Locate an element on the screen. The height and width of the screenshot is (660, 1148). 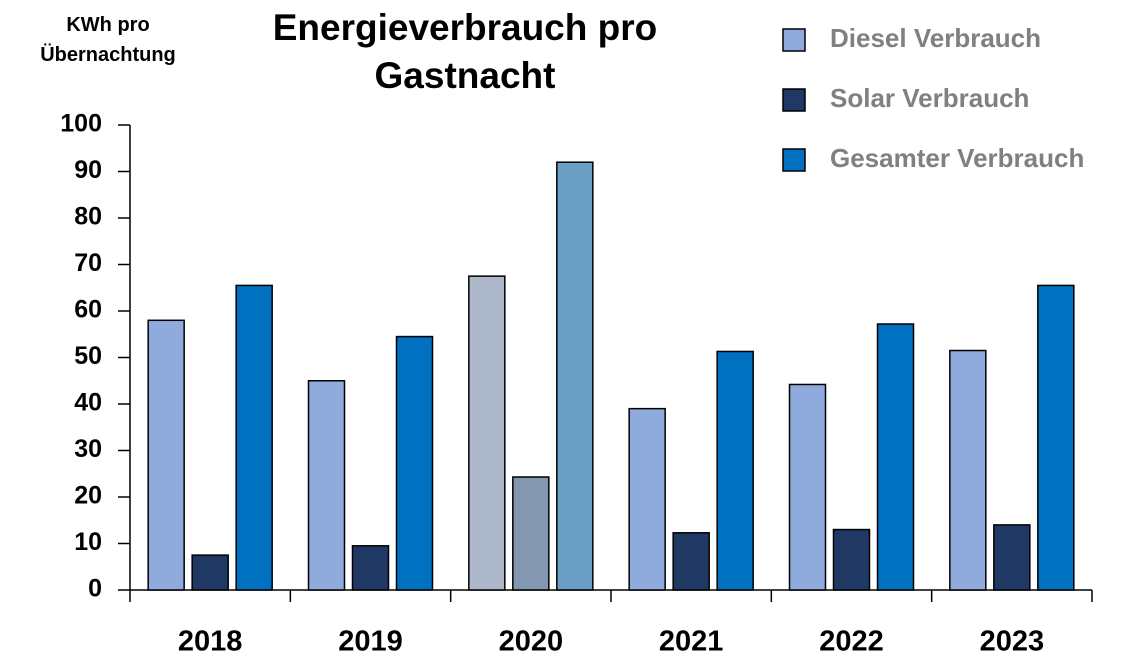
x-tick-label: 2019 is located at coordinates (370, 642).